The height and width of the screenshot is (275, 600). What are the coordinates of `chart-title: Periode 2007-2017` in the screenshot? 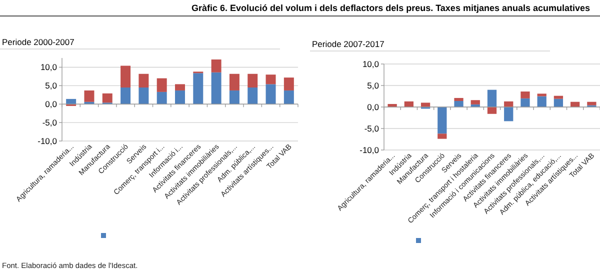 It's located at (348, 44).